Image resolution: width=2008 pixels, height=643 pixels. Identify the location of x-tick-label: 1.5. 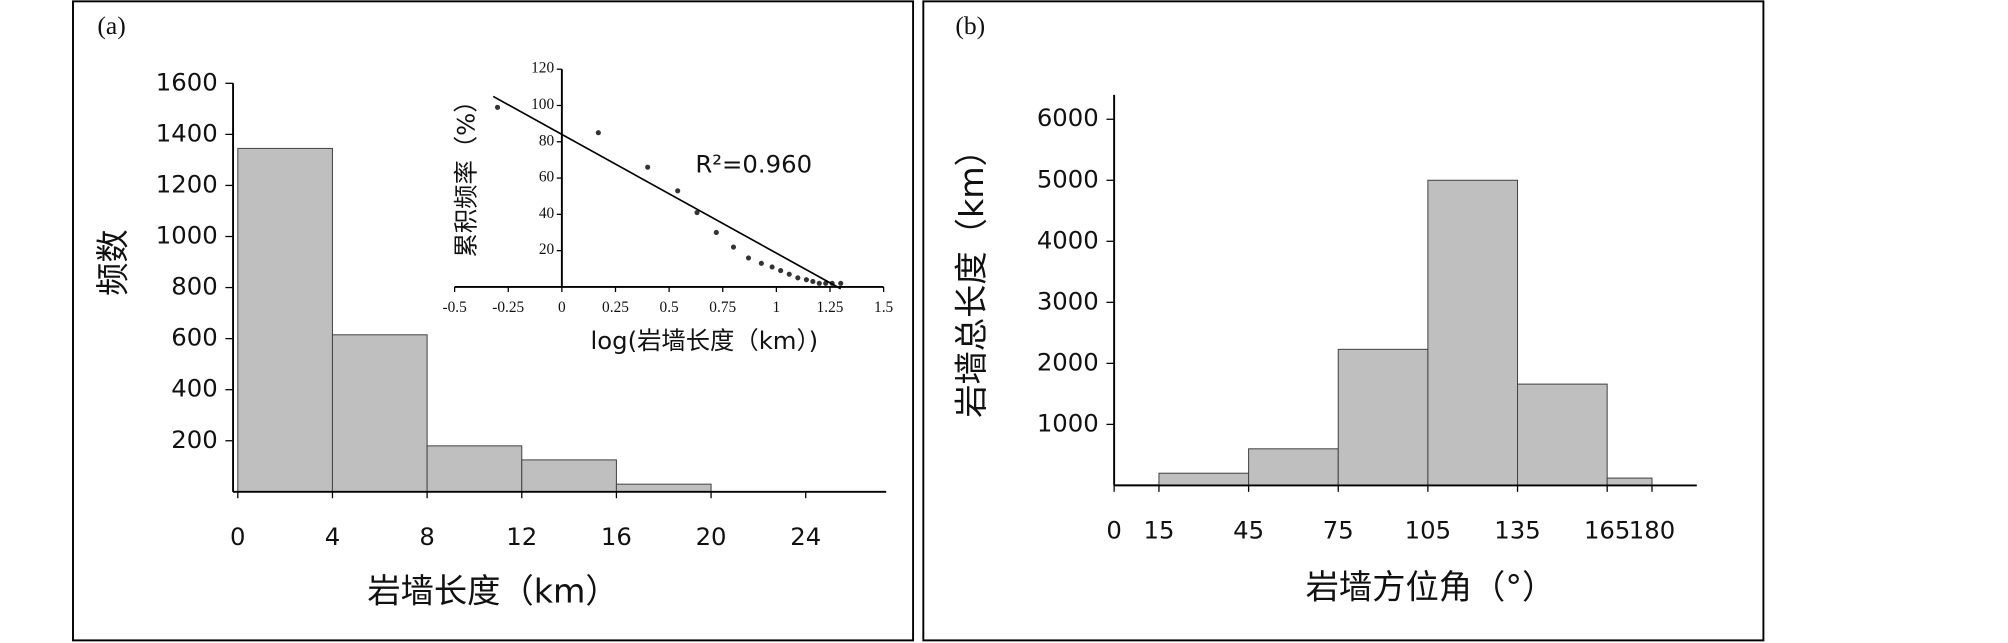
(884, 307).